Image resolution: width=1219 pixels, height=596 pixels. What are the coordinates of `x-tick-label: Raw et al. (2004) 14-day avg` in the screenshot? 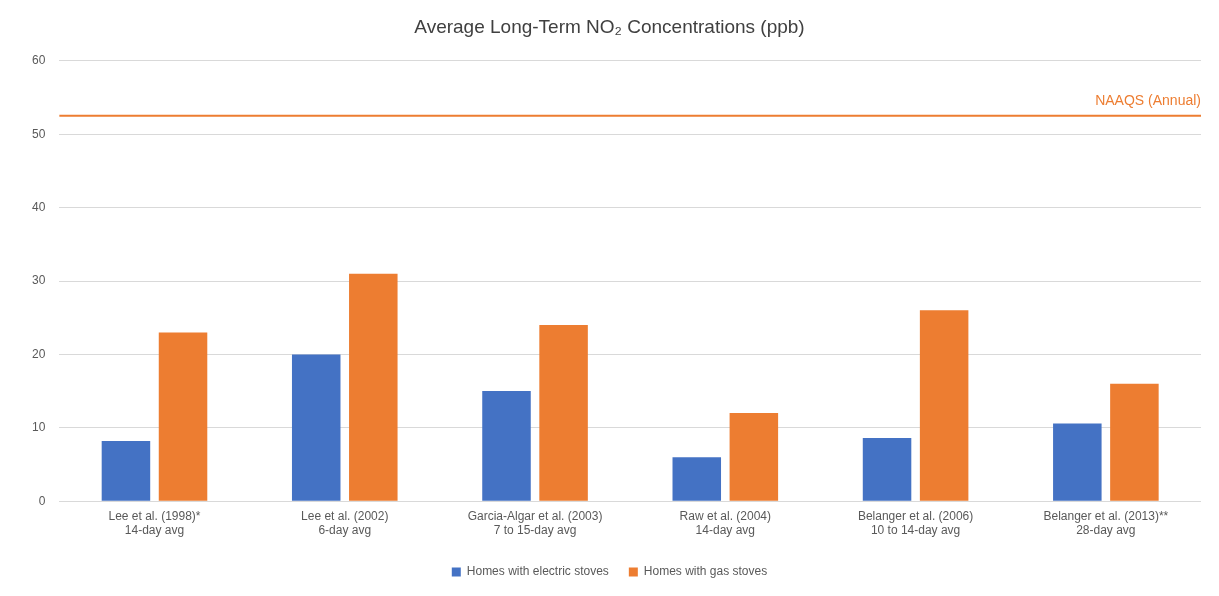 It's located at (725, 523).